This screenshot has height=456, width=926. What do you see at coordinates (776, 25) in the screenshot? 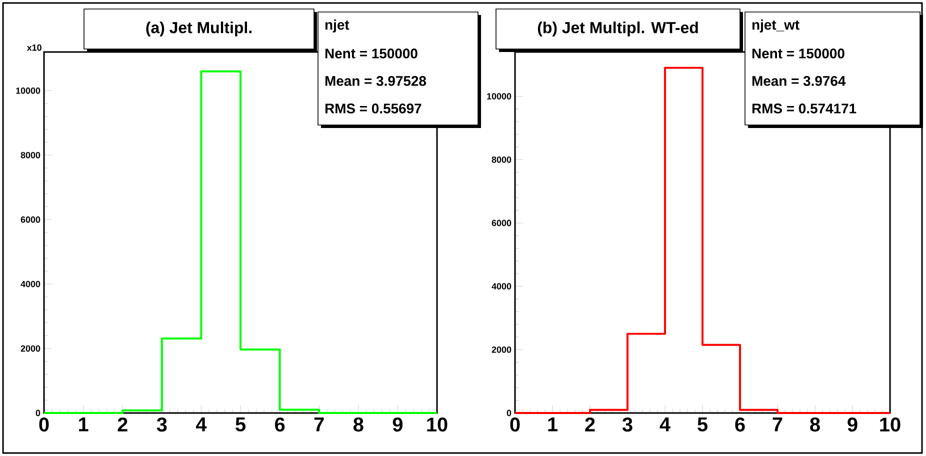
I see `text: njet_wt` at bounding box center [776, 25].